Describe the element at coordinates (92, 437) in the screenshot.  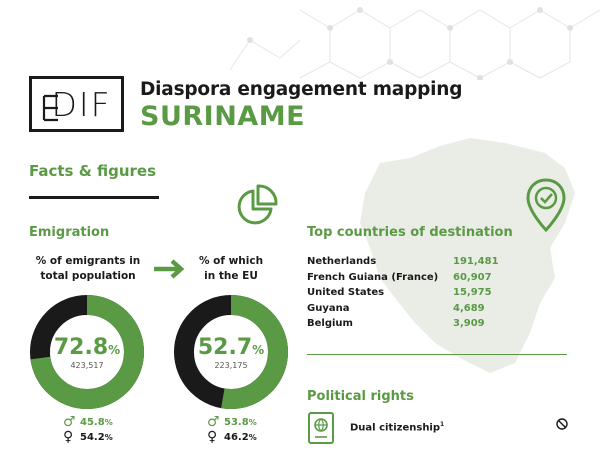
I see `emigrants-female: 54.2` at that location.